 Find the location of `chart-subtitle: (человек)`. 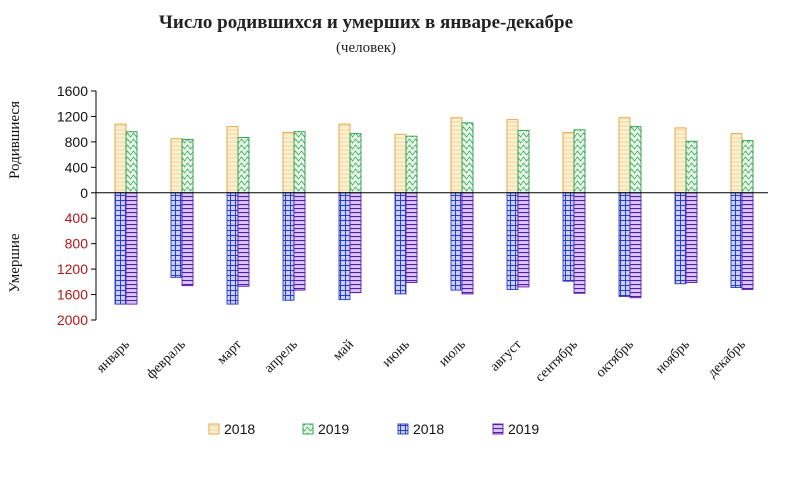

chart-subtitle: (человек) is located at coordinates (366, 48).